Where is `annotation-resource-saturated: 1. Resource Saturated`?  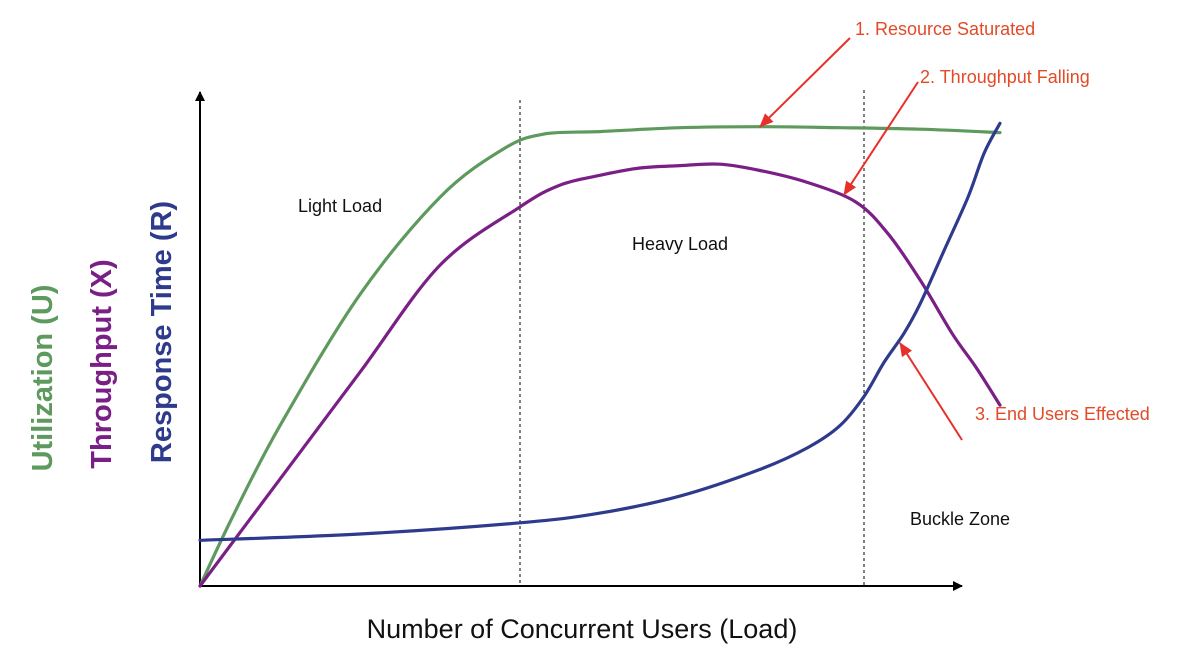
annotation-resource-saturated: 1. Resource Saturated is located at coordinates (945, 29).